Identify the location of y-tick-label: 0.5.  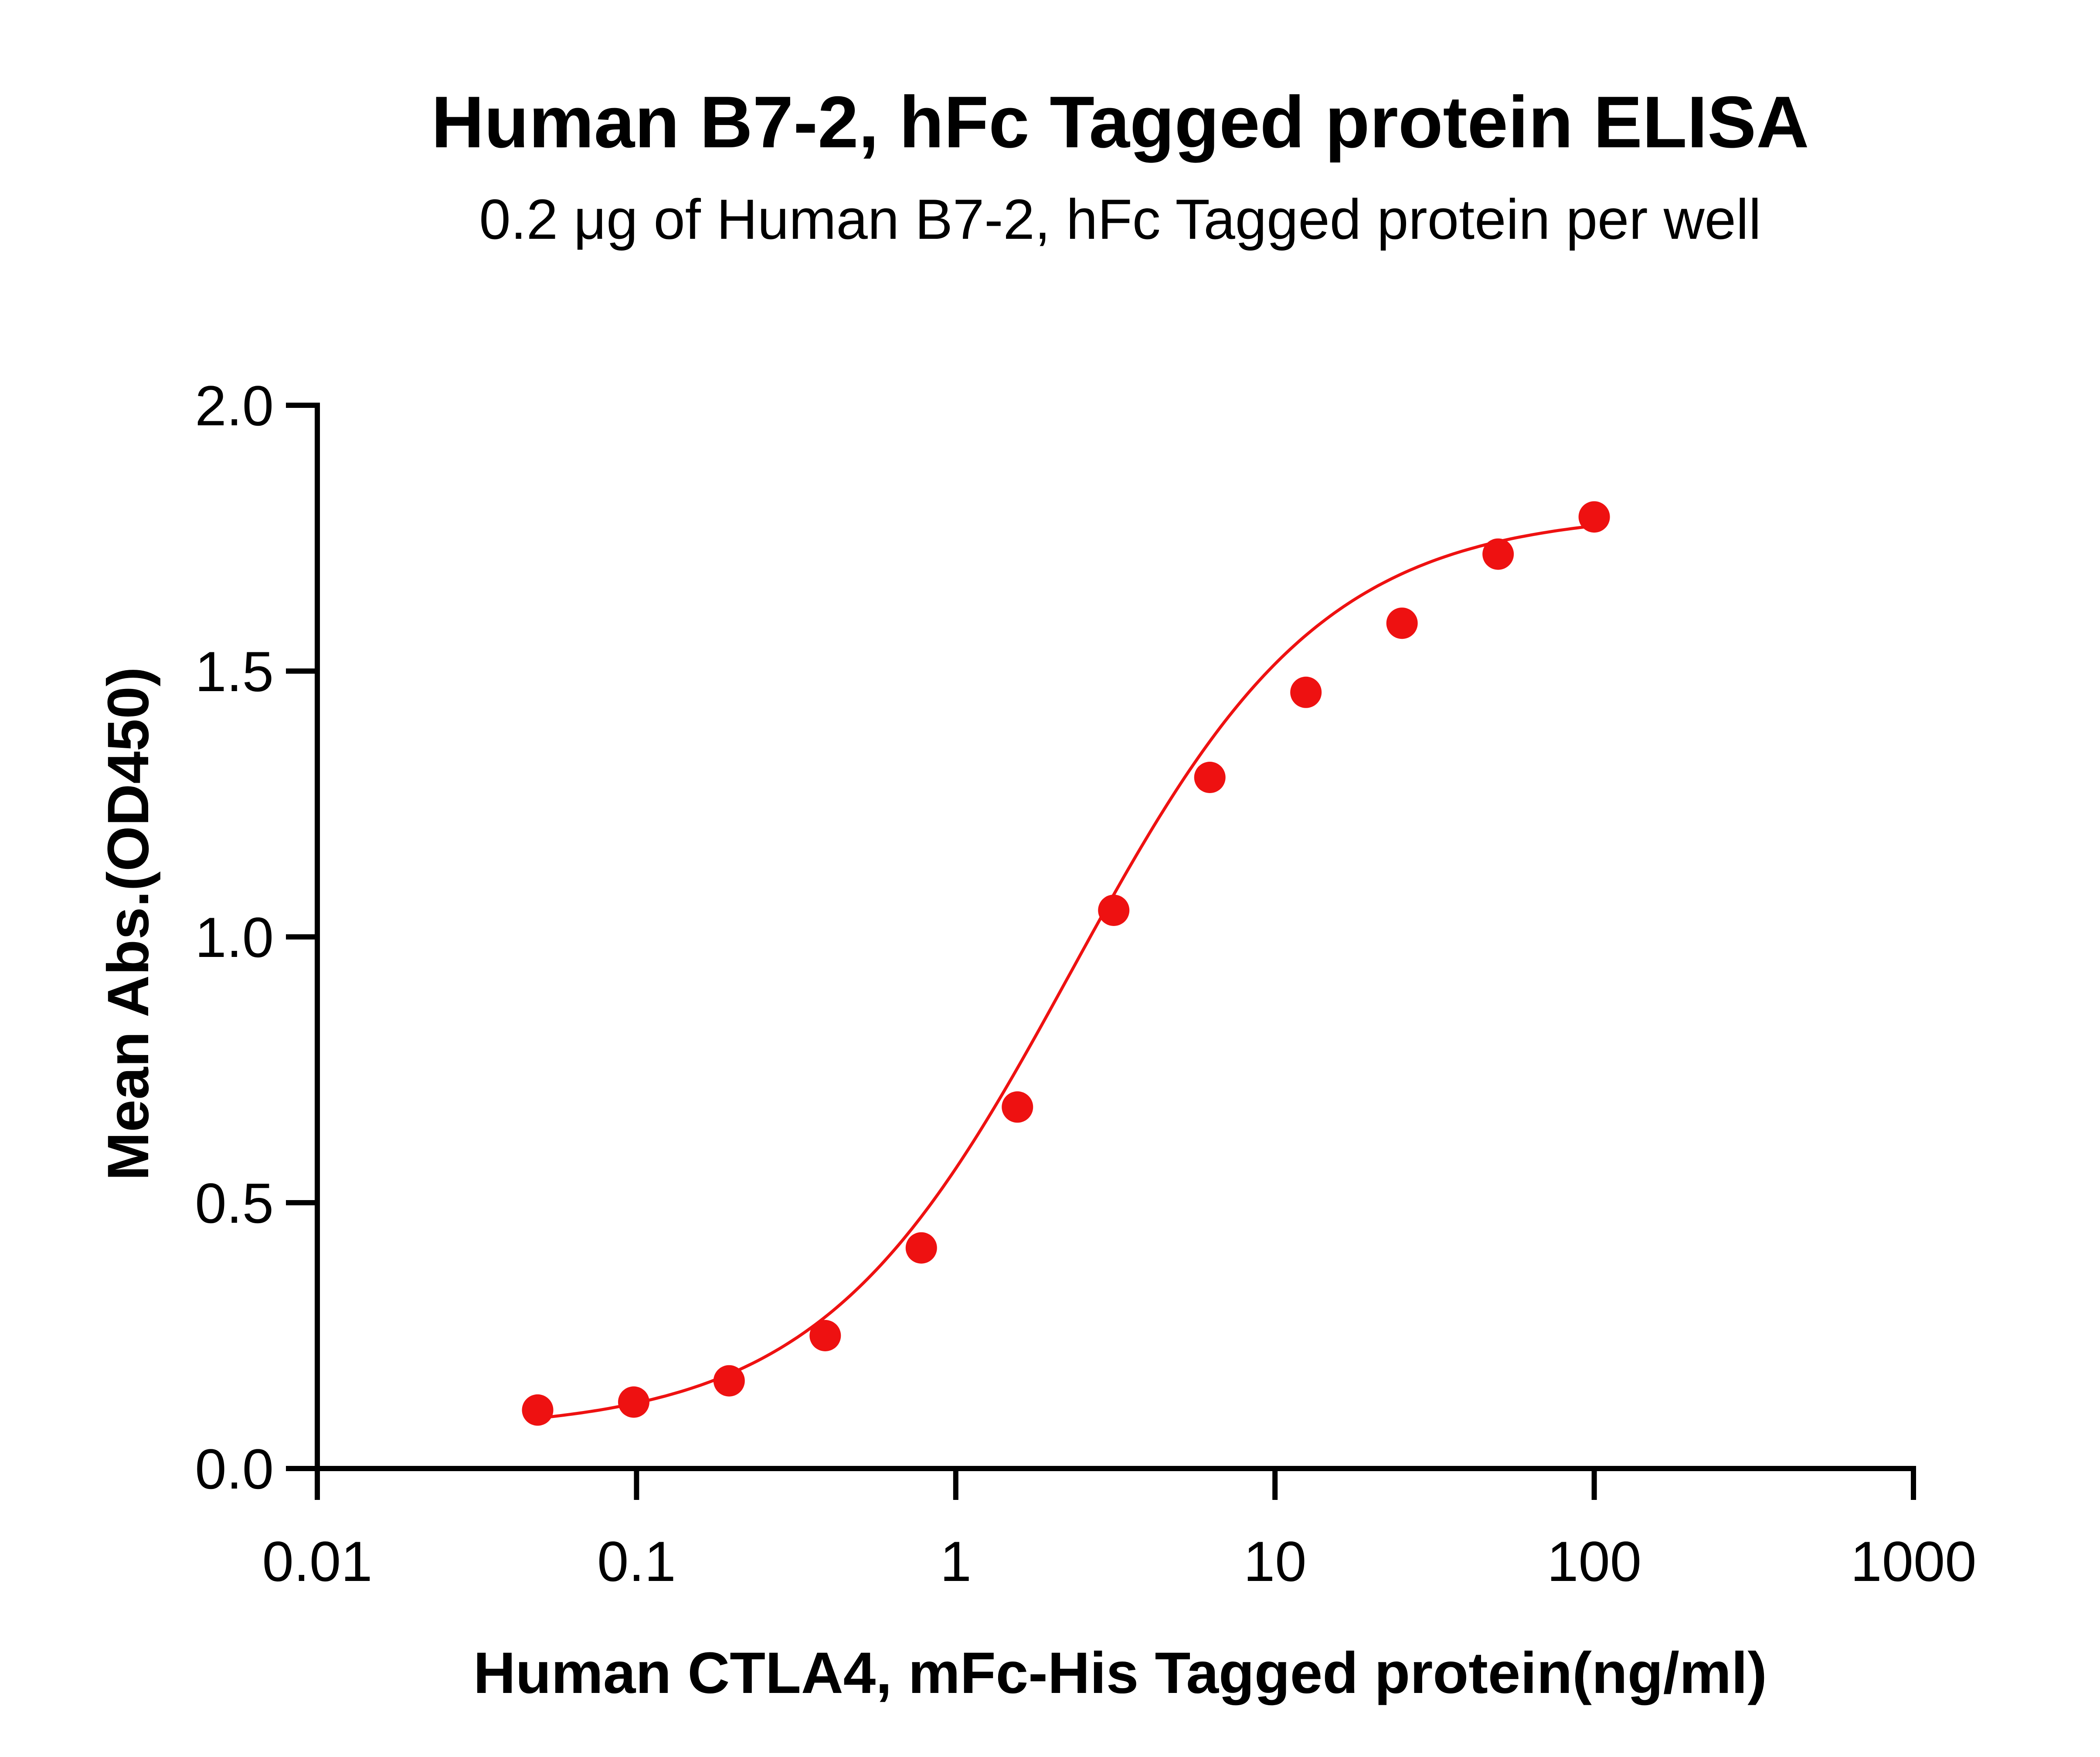
(234, 1203).